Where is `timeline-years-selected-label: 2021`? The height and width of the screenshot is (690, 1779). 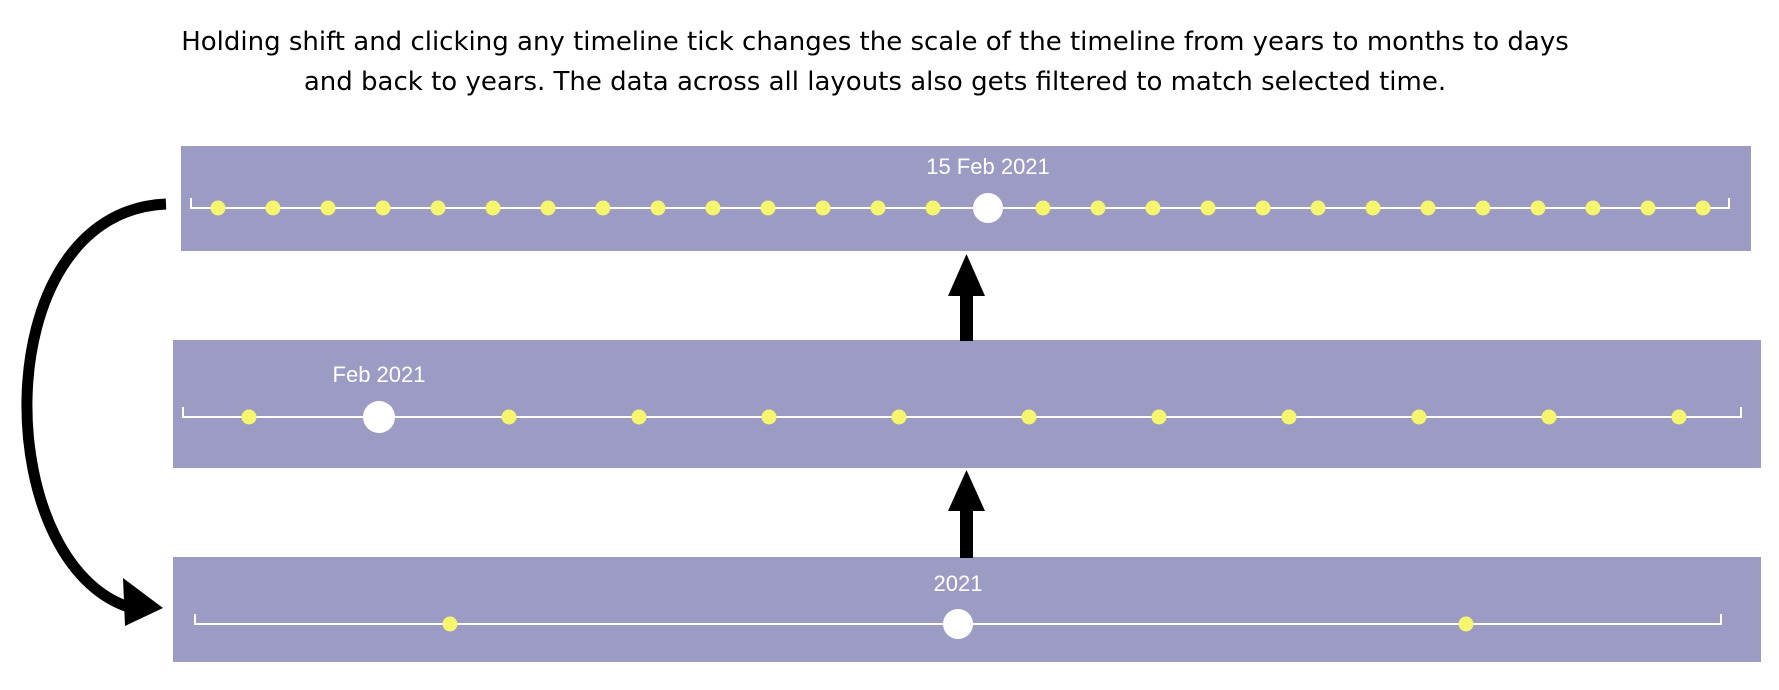
timeline-years-selected-label: 2021 is located at coordinates (958, 583).